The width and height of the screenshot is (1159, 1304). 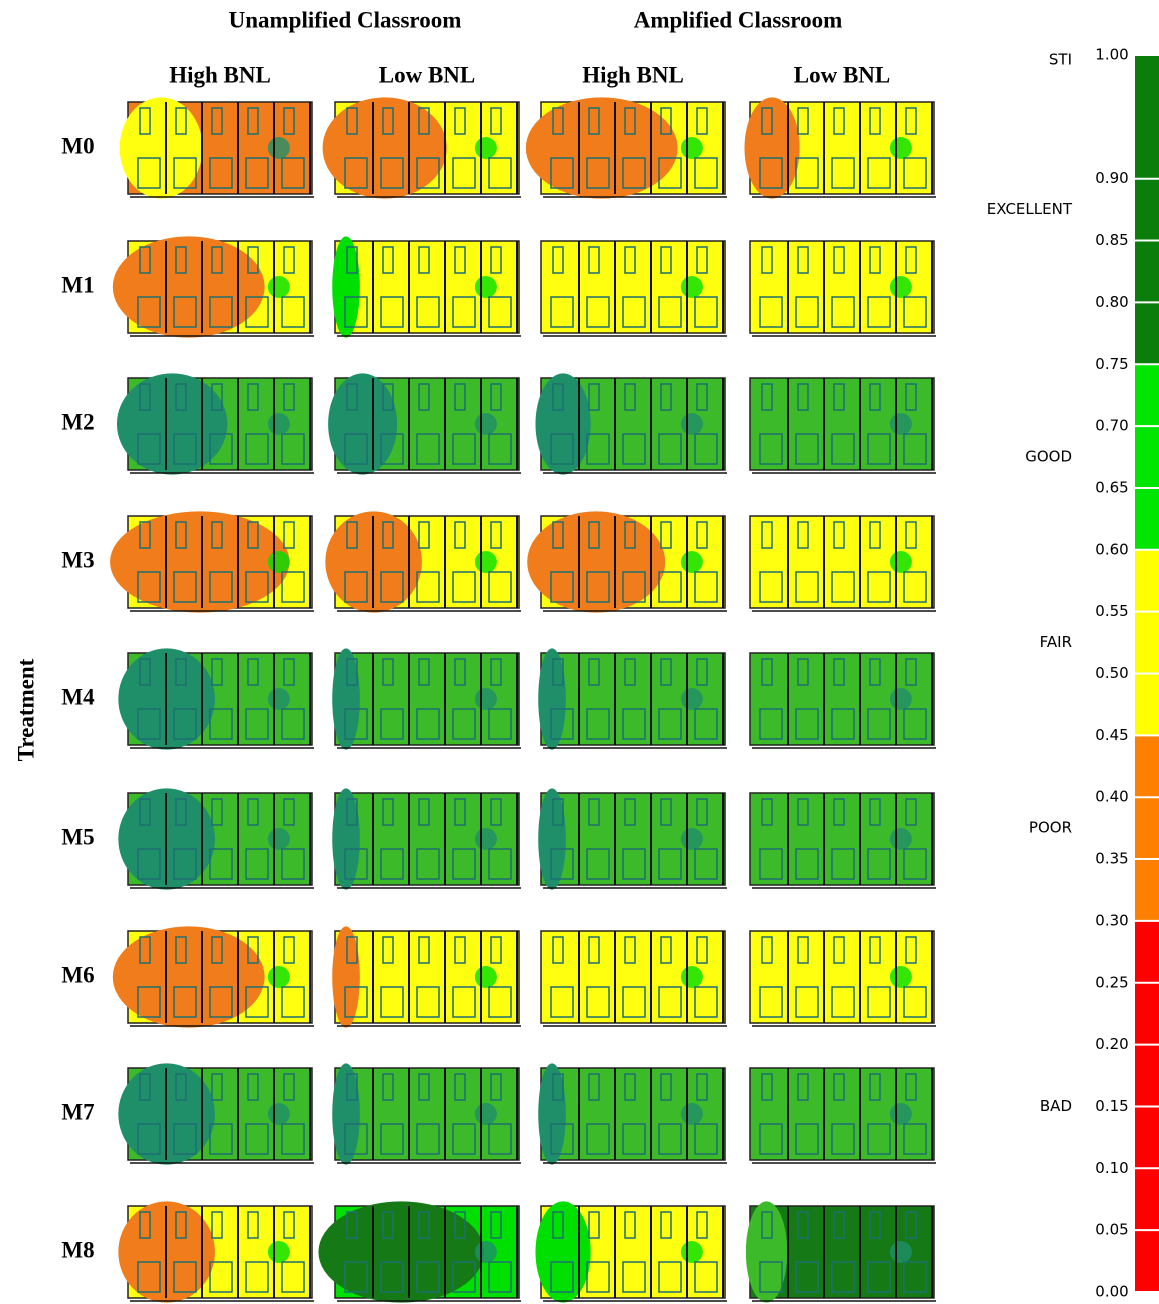 What do you see at coordinates (77, 836) in the screenshot?
I see `row-label: M5` at bounding box center [77, 836].